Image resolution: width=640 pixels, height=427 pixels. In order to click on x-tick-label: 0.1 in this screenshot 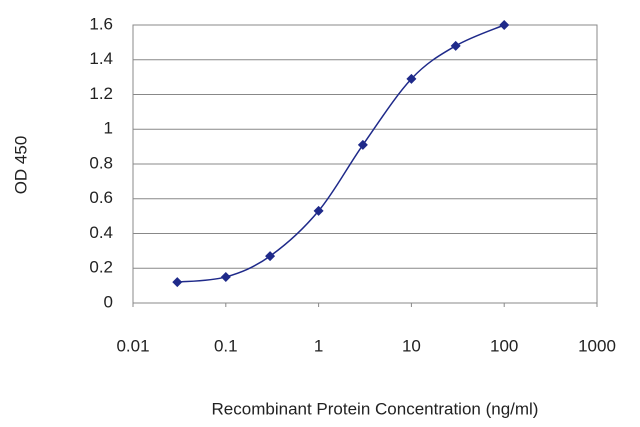, I will do `click(226, 345)`.